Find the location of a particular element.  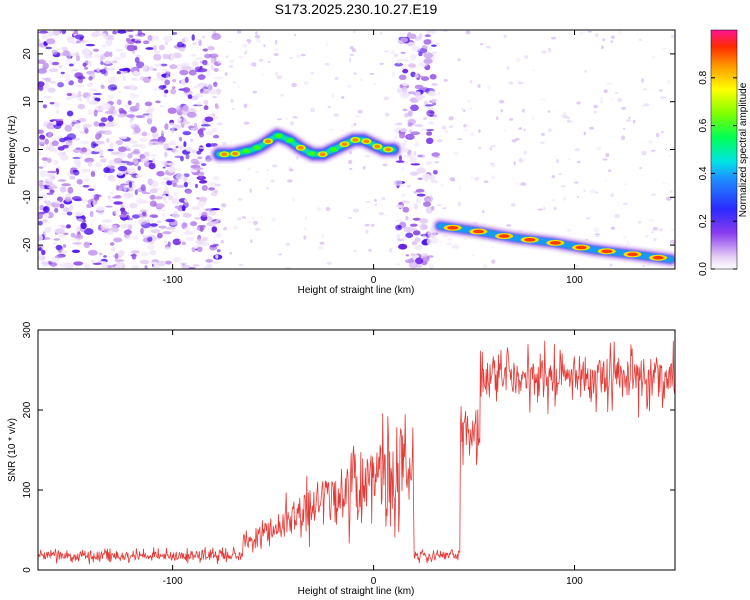

signal-hotspot-core is located at coordinates (300, 148).